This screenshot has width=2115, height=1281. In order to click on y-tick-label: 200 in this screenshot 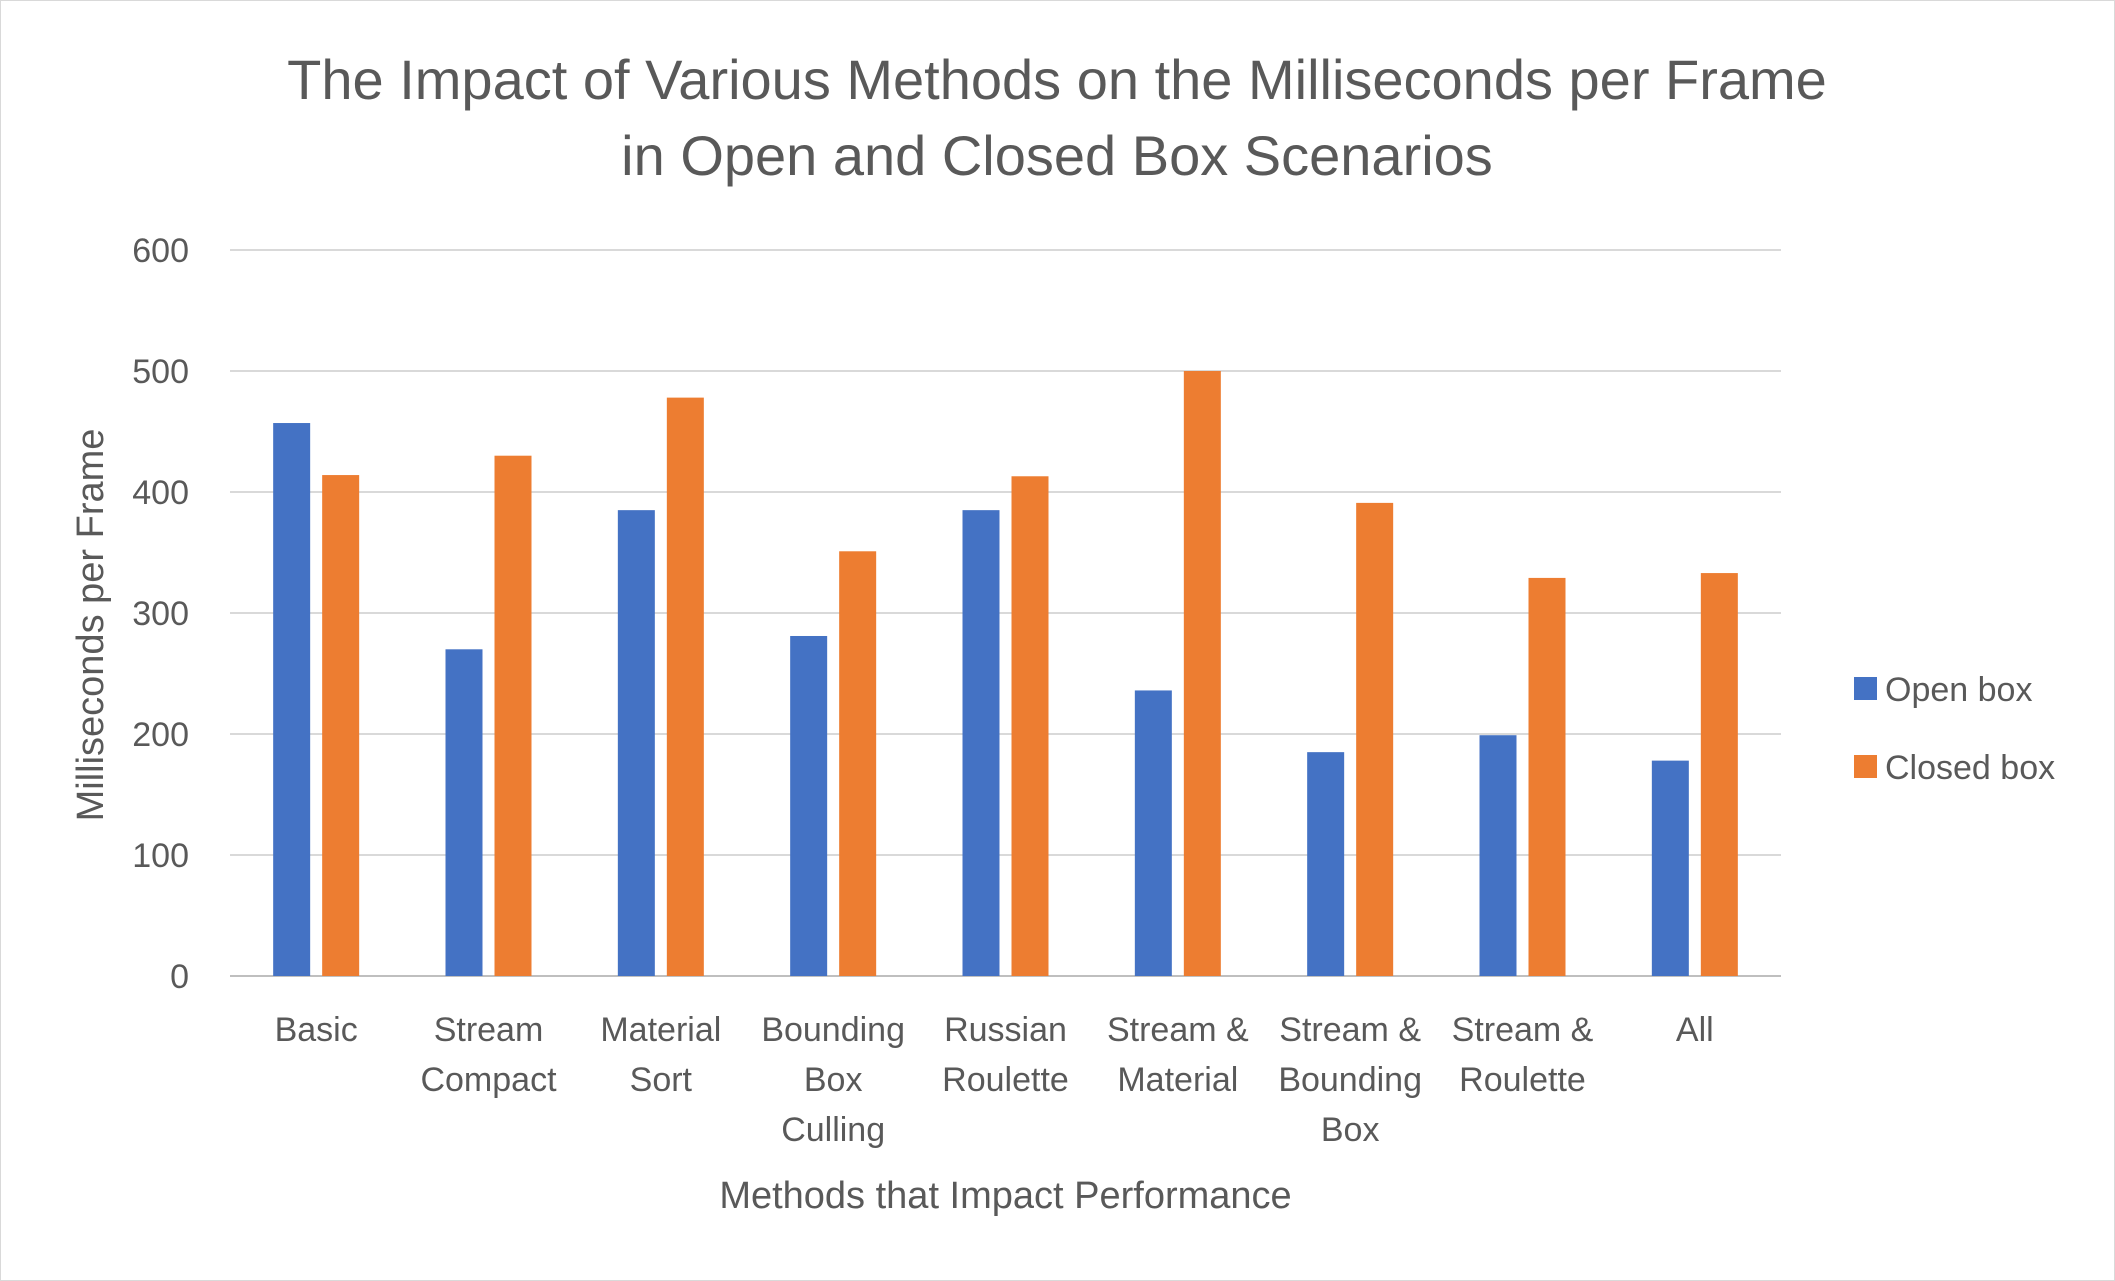, I will do `click(160, 735)`.